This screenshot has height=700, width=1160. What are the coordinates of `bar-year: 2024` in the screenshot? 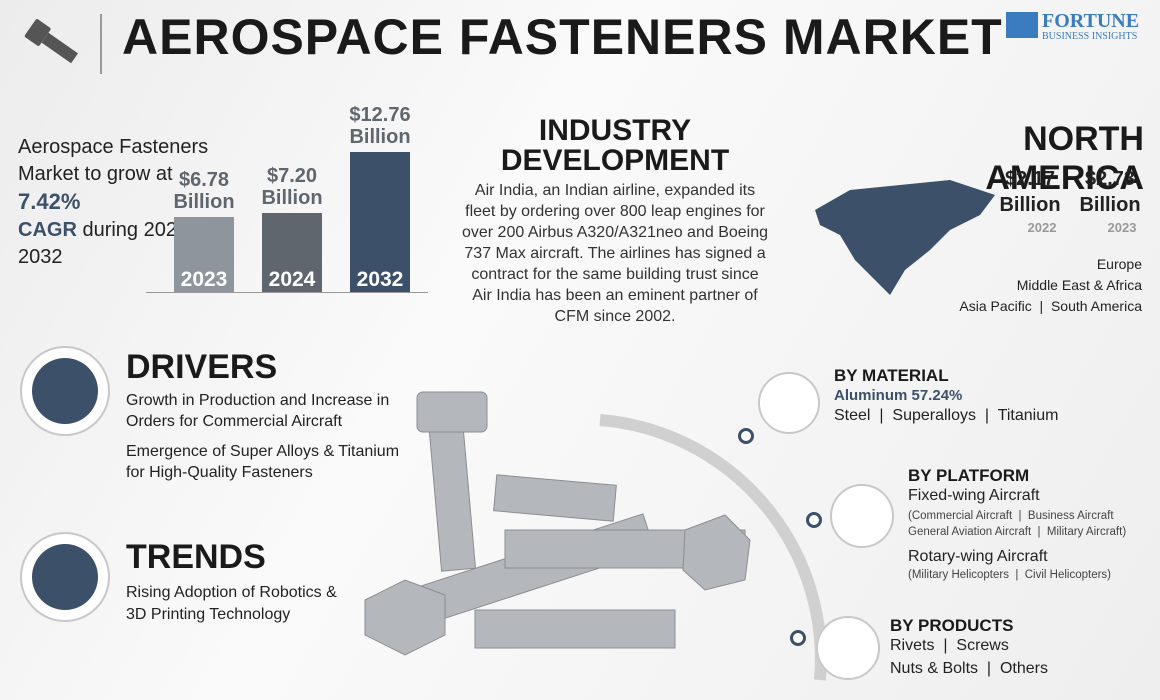 It's located at (292, 279).